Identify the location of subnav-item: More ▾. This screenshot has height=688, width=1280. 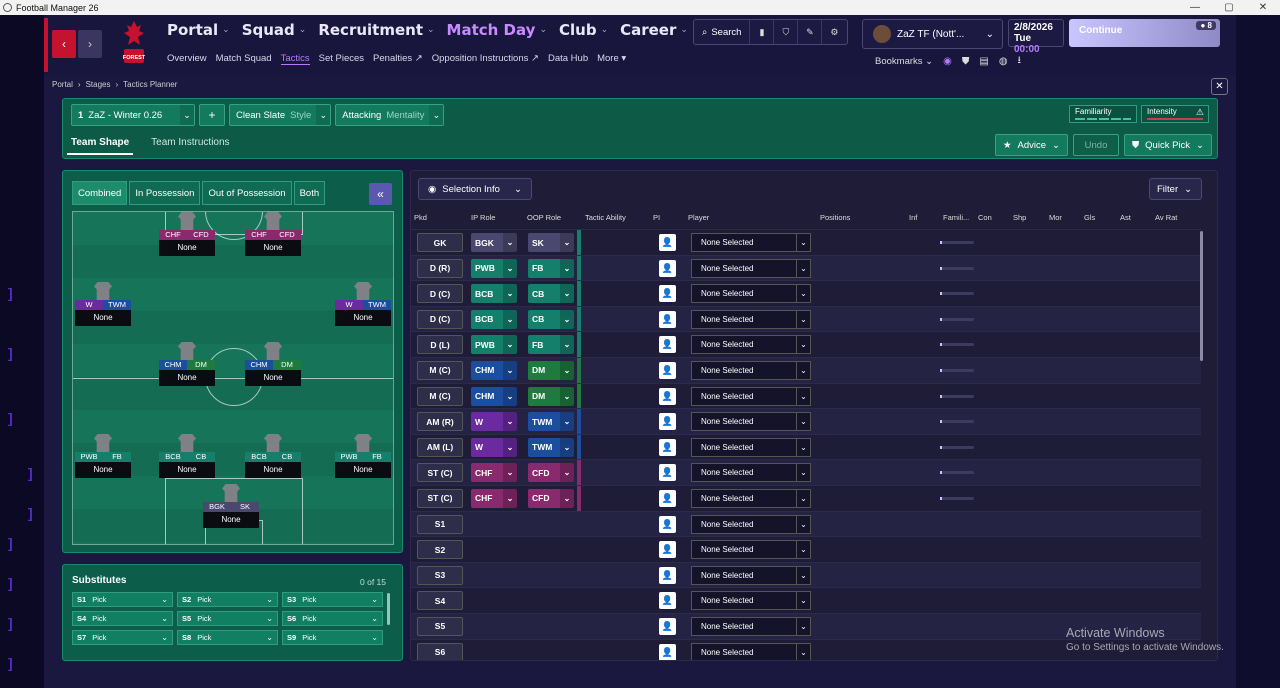
(612, 58).